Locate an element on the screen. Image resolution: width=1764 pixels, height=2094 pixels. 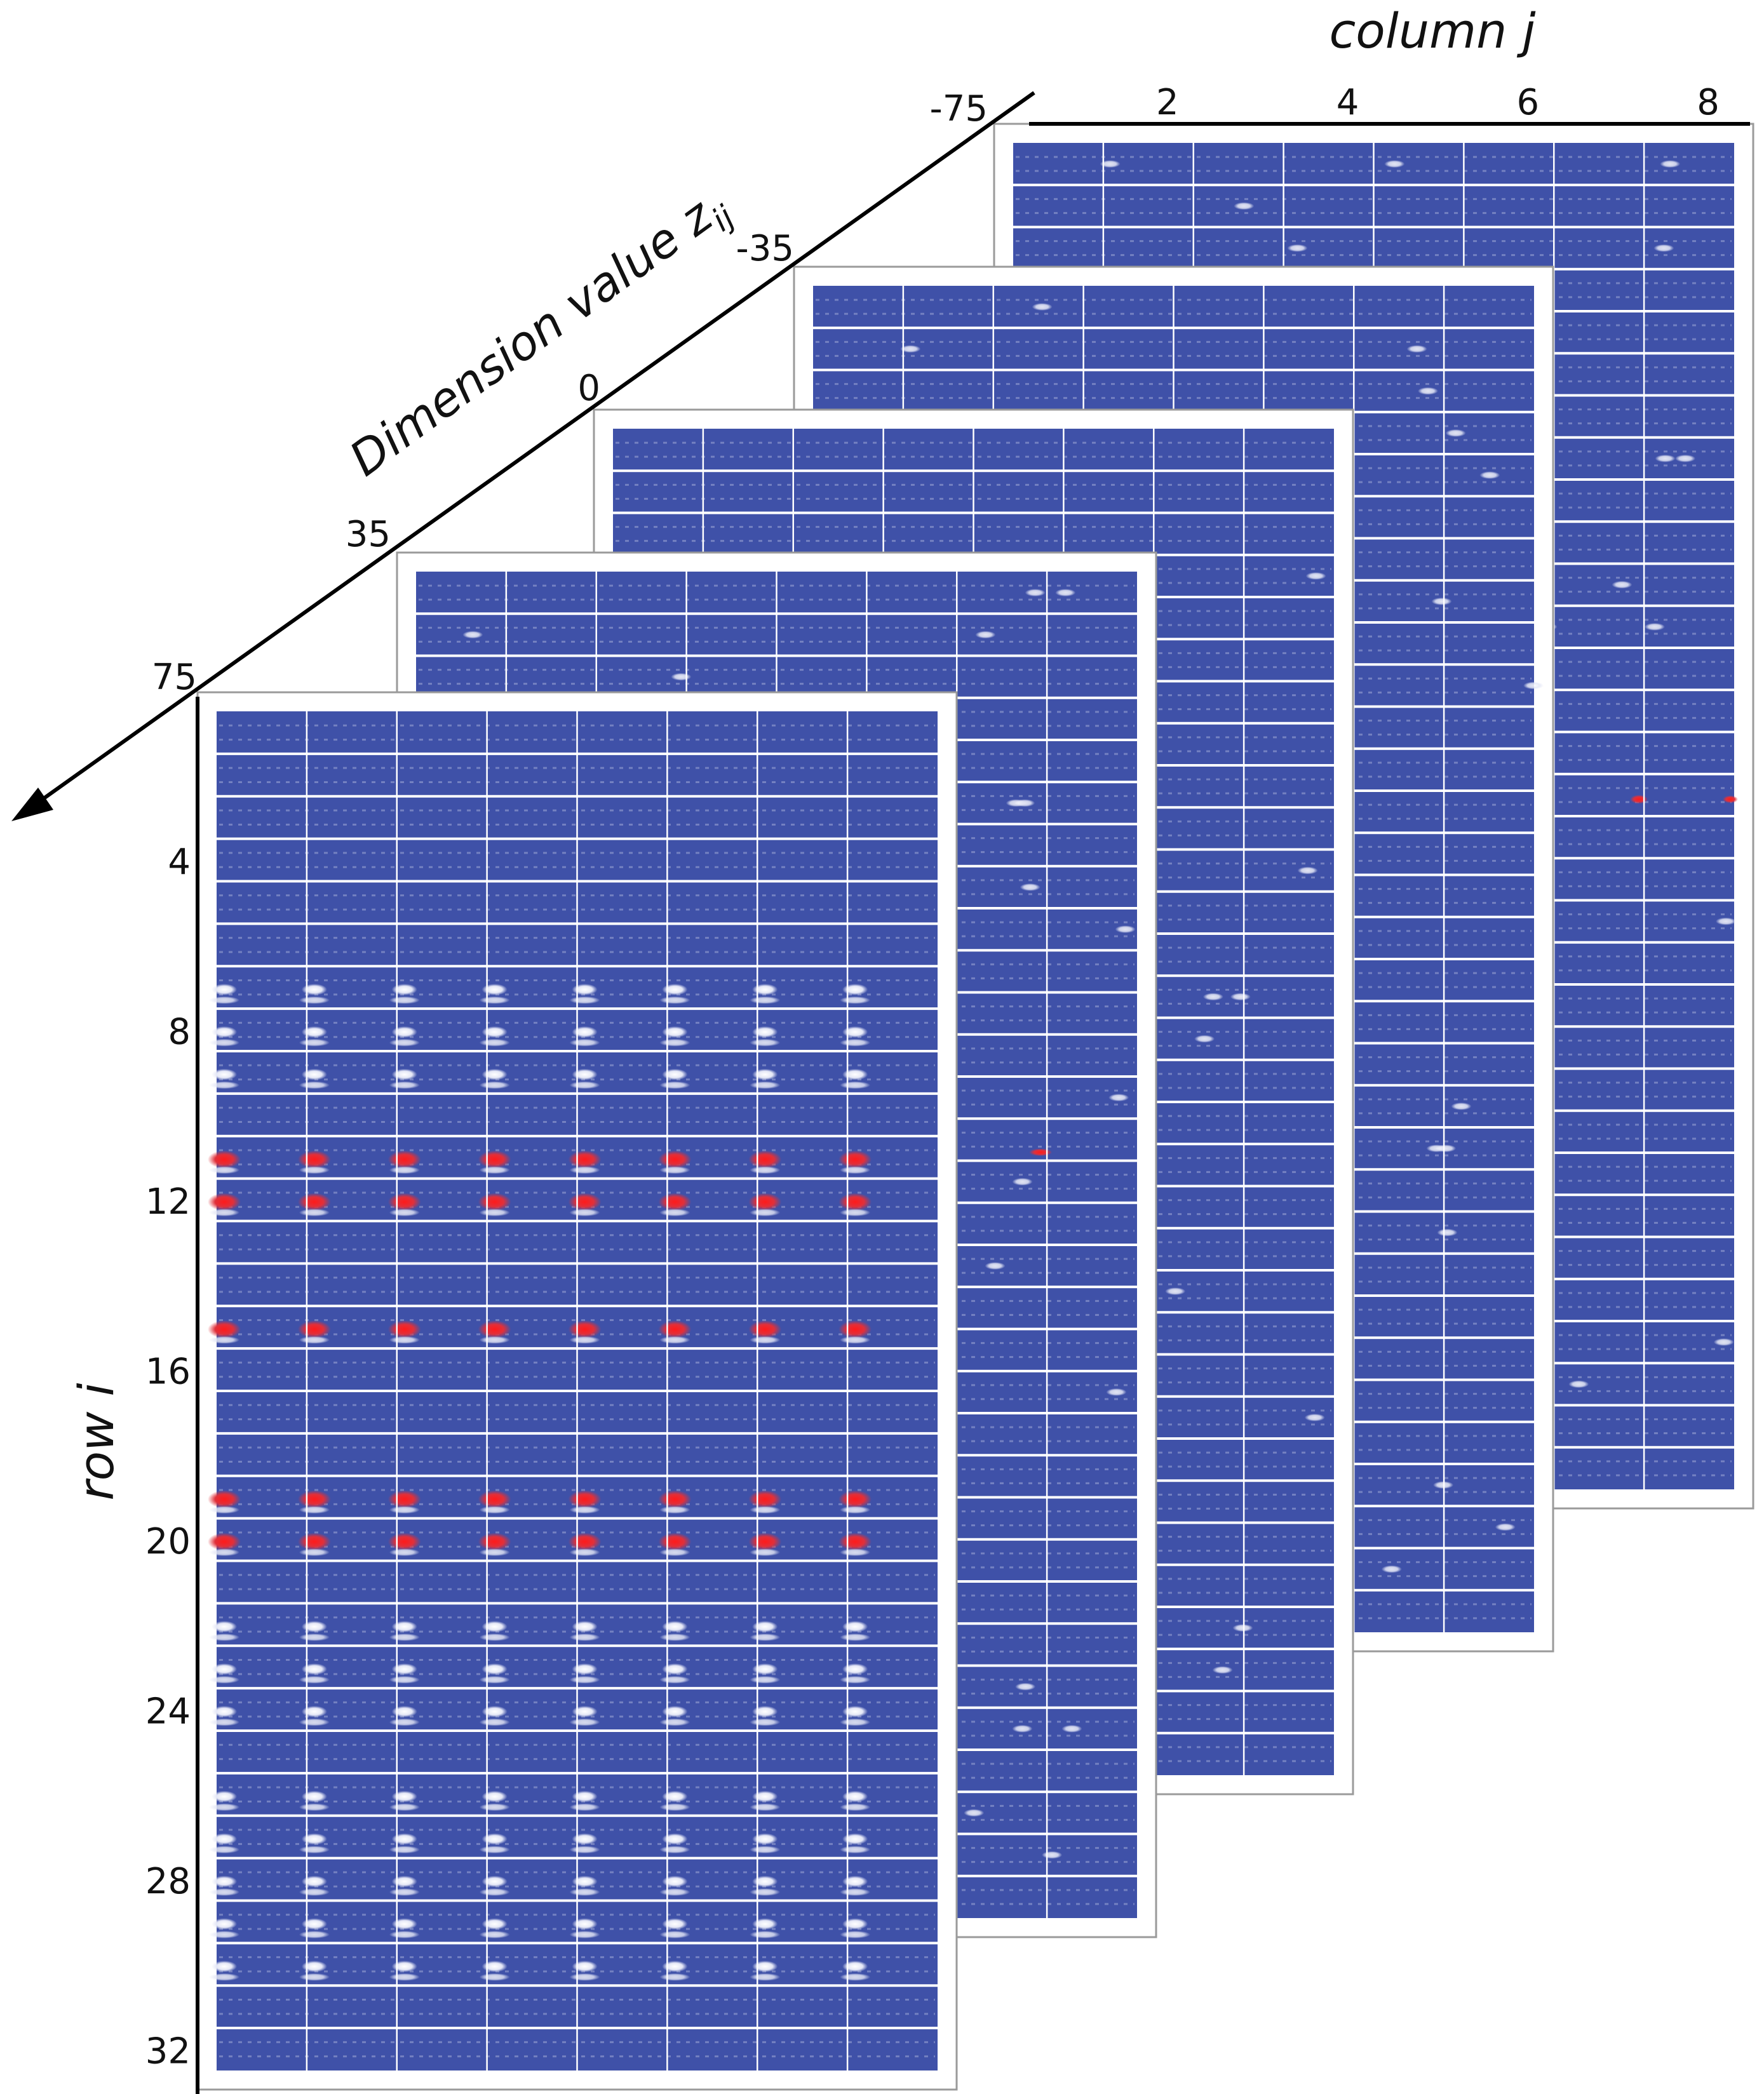
column-tick-label: 4 is located at coordinates (1347, 102).